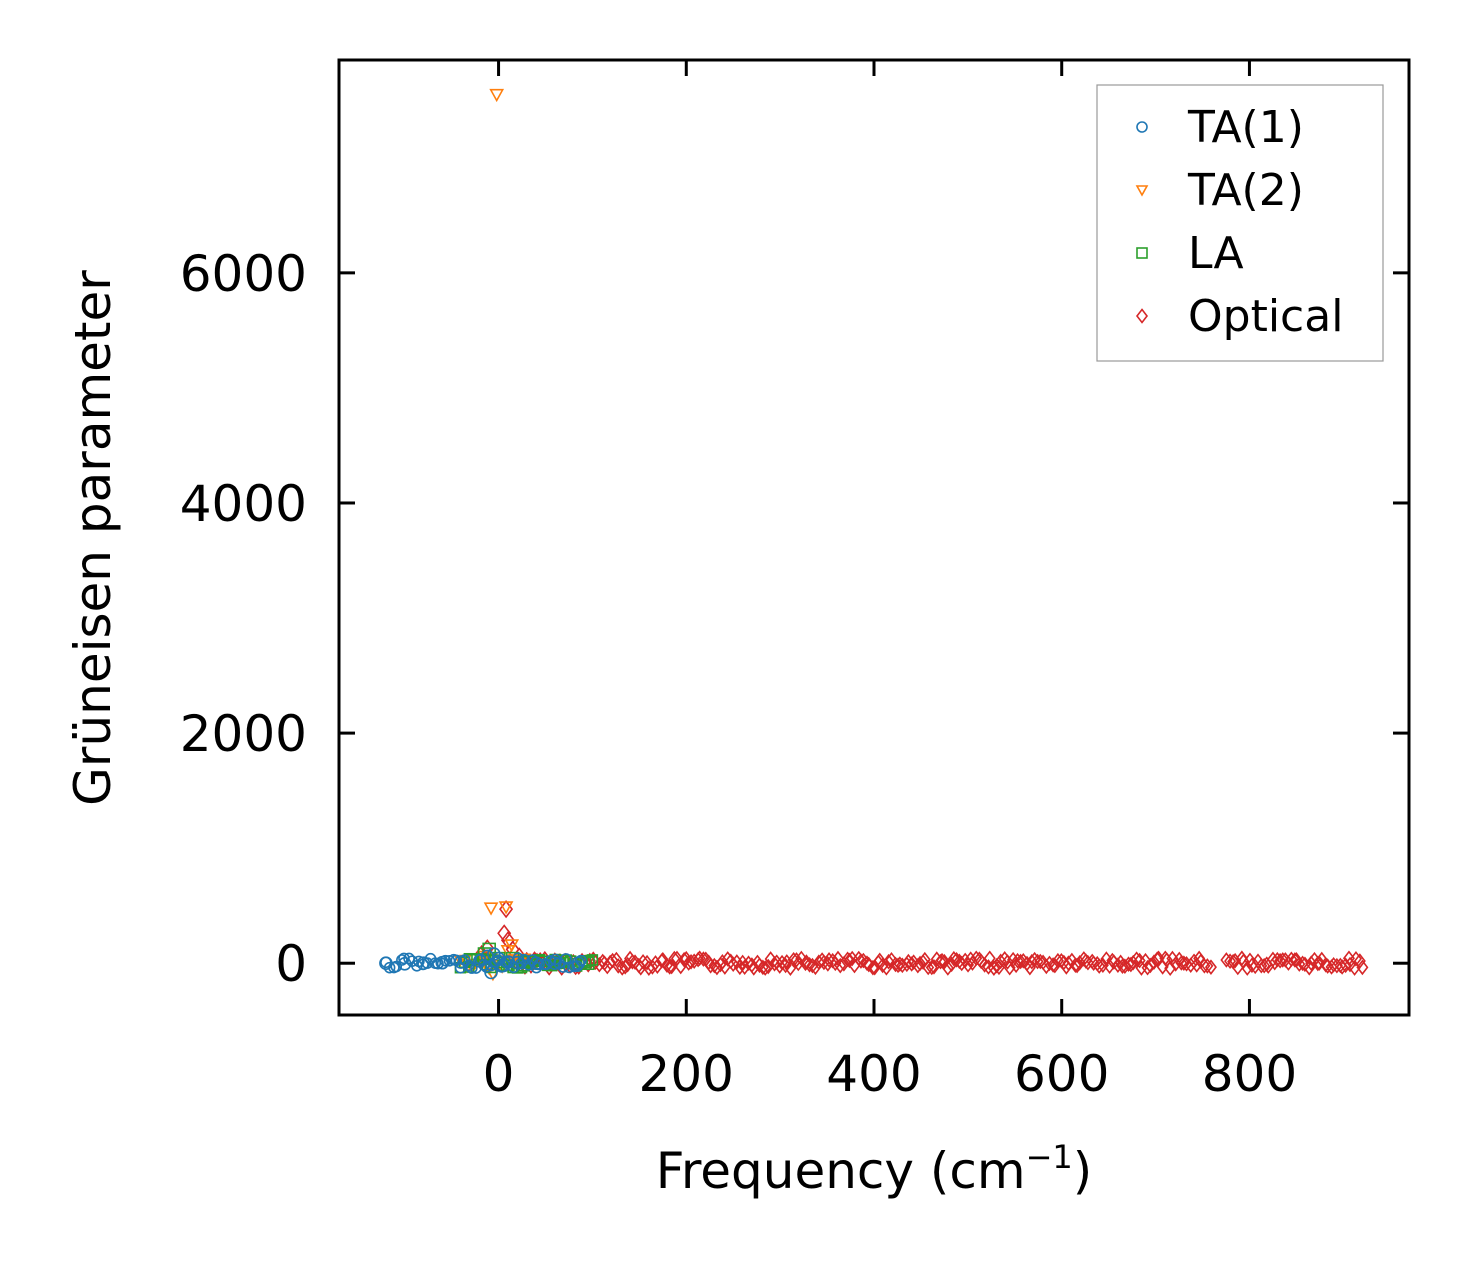 Image resolution: width=1468 pixels, height=1264 pixels. Describe the element at coordinates (921, 938) in the screenshot. I see `series-optical` at that location.